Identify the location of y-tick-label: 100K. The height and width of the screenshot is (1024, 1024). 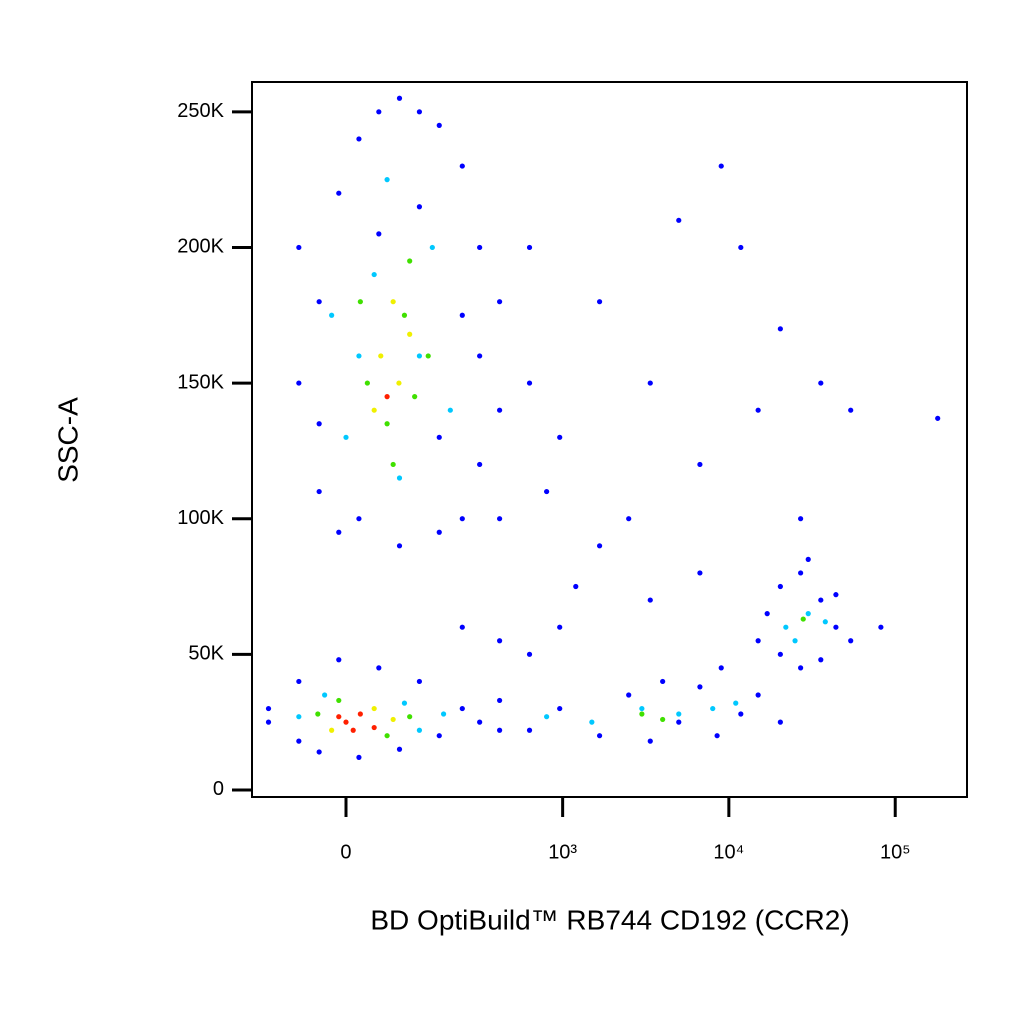
(200, 518).